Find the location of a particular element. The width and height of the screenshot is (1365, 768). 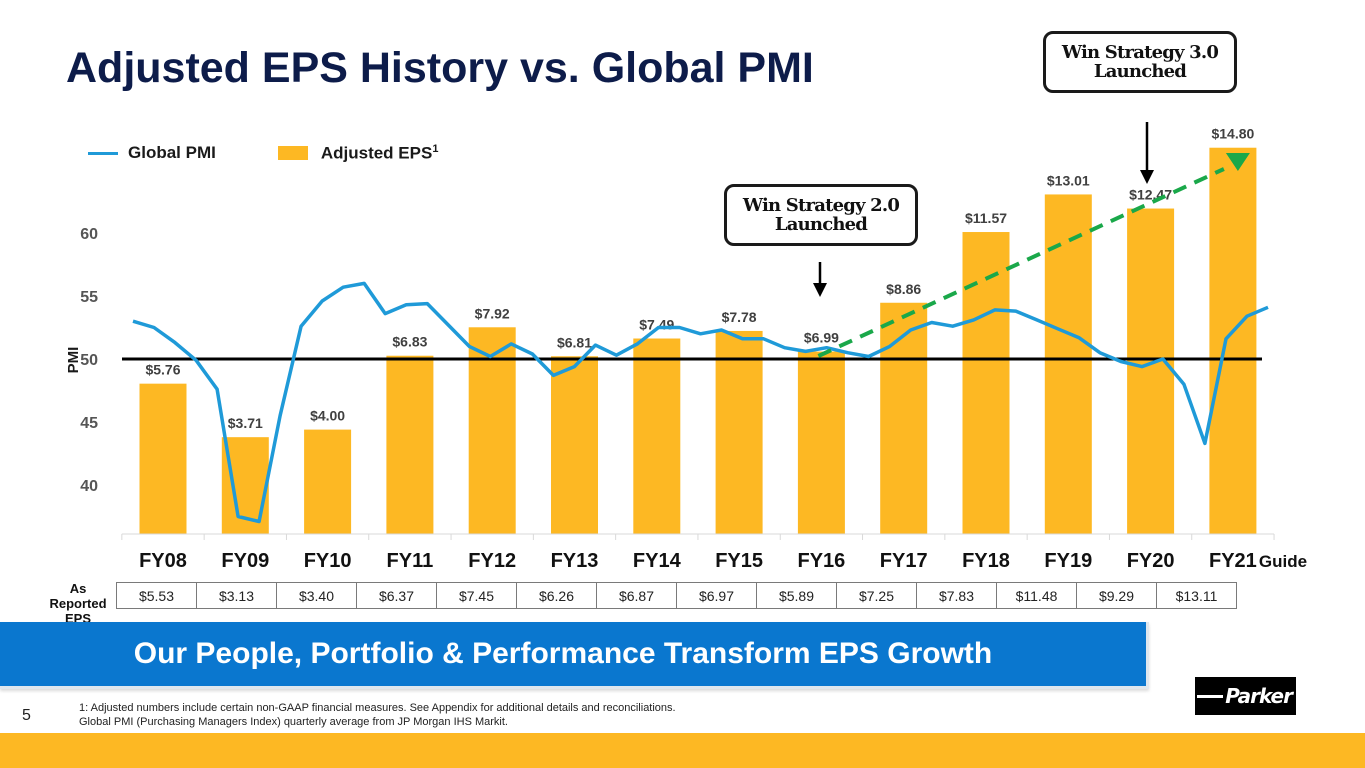

x-tick-label: FY09 is located at coordinates (245, 561).